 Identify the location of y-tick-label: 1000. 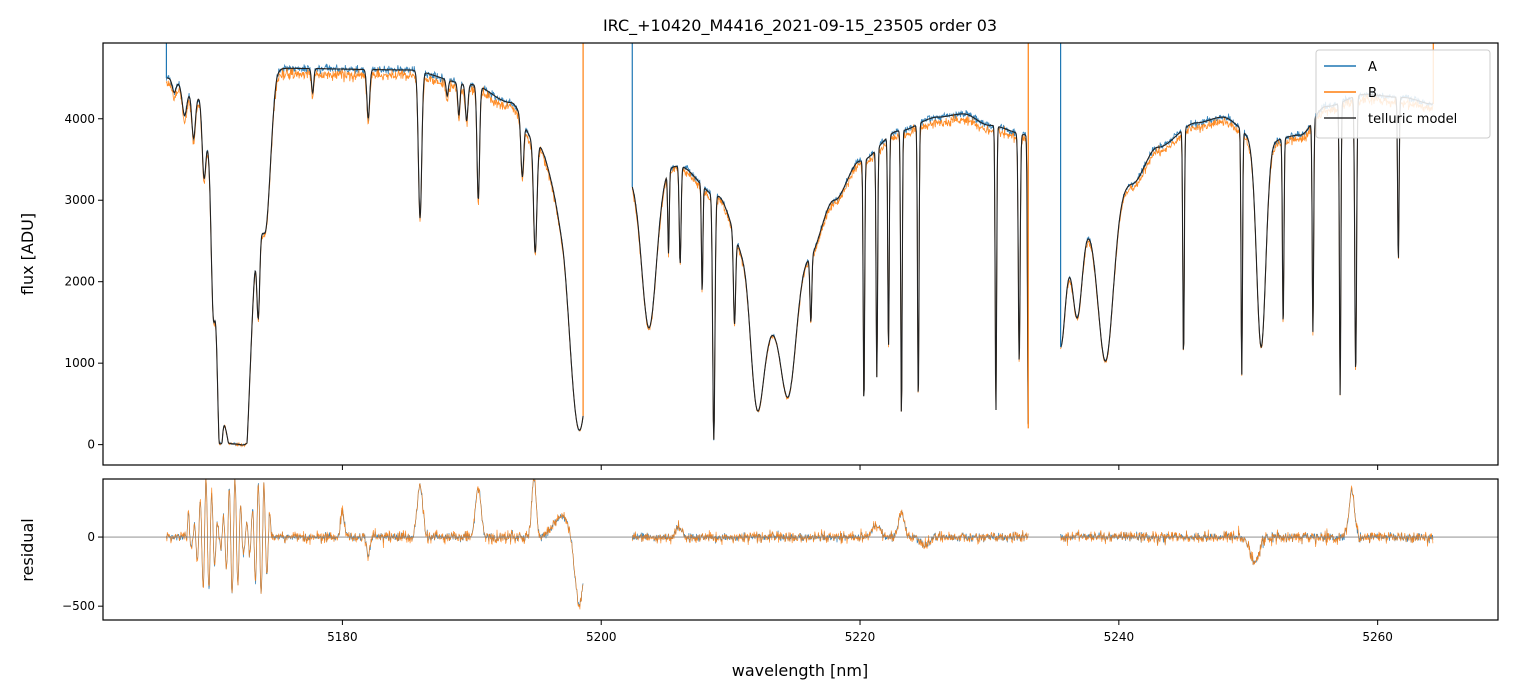
(79, 363).